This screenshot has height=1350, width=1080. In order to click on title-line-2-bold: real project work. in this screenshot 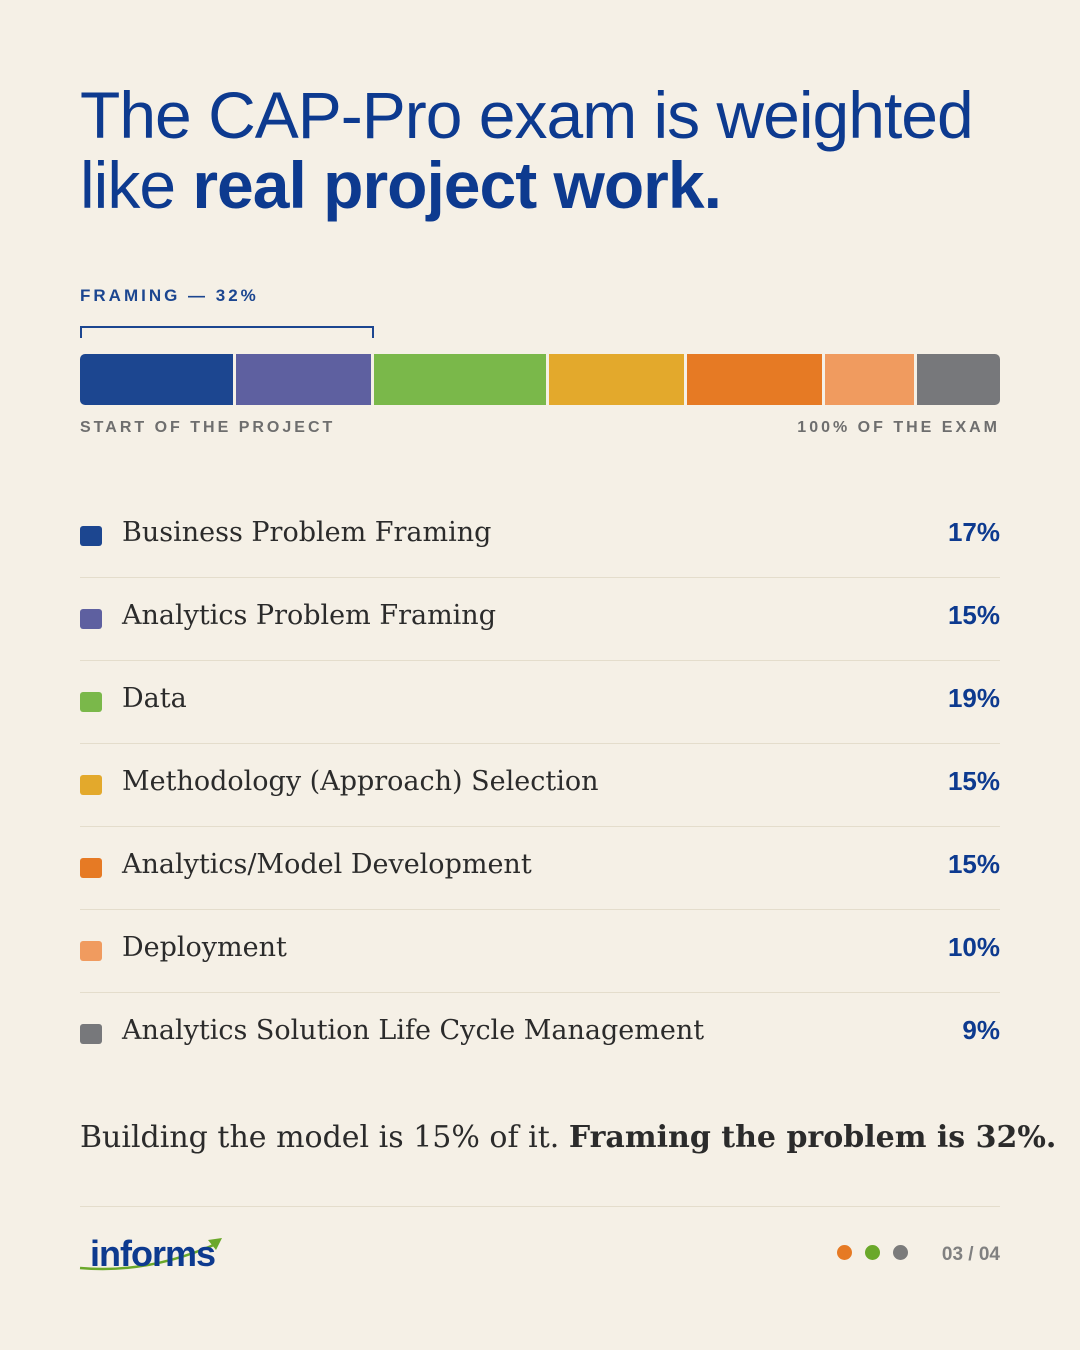, I will do `click(457, 185)`.